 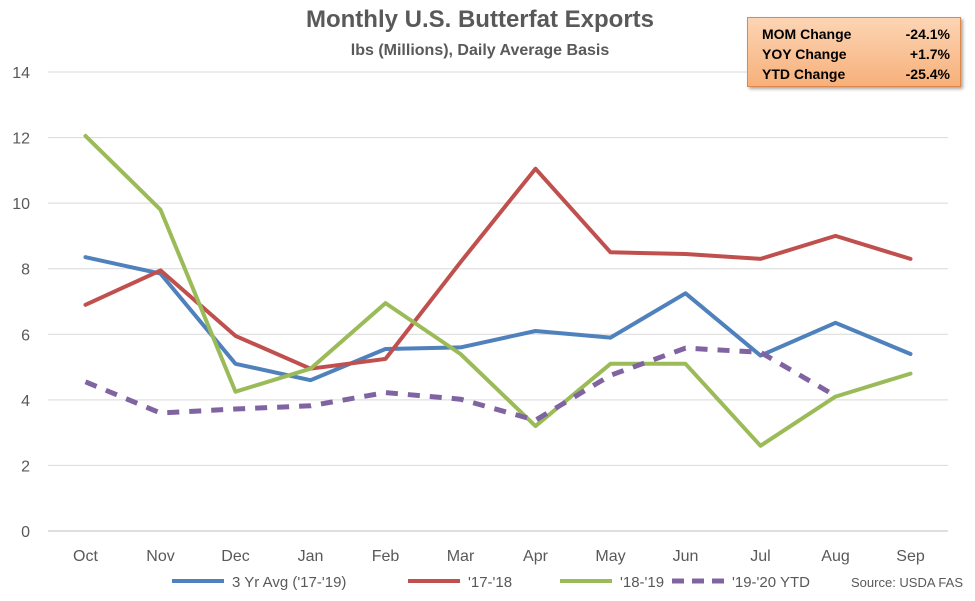 What do you see at coordinates (804, 54) in the screenshot?
I see `stat-label: YOY Change` at bounding box center [804, 54].